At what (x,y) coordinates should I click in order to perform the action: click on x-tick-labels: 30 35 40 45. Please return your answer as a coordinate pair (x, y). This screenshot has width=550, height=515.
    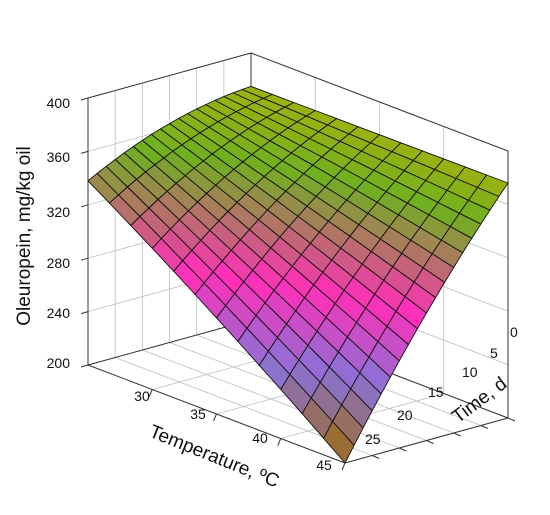
    Looking at the image, I should click on (233, 430).